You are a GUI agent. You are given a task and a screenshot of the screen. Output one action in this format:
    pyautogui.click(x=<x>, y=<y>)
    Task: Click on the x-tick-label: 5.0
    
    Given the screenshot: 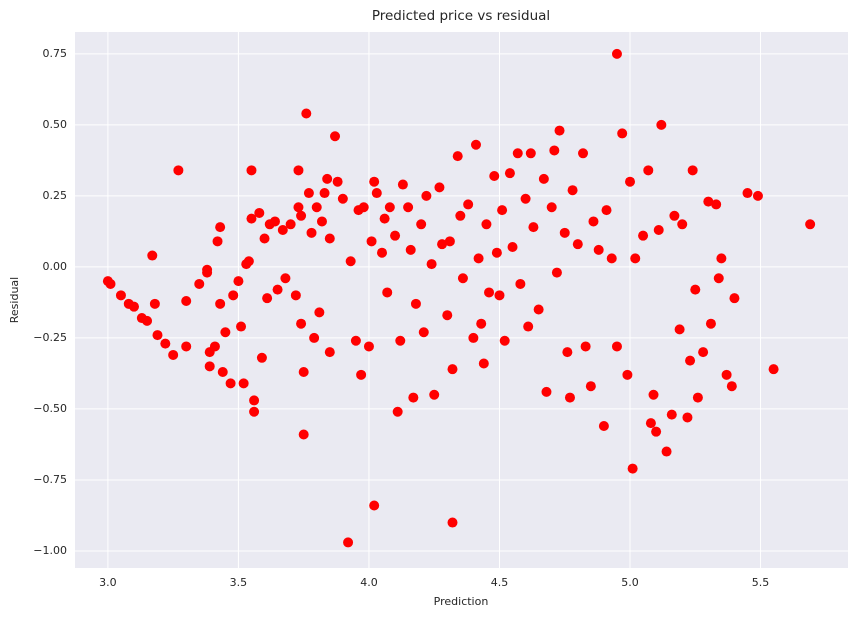 What is the action you would take?
    pyautogui.click(x=630, y=582)
    